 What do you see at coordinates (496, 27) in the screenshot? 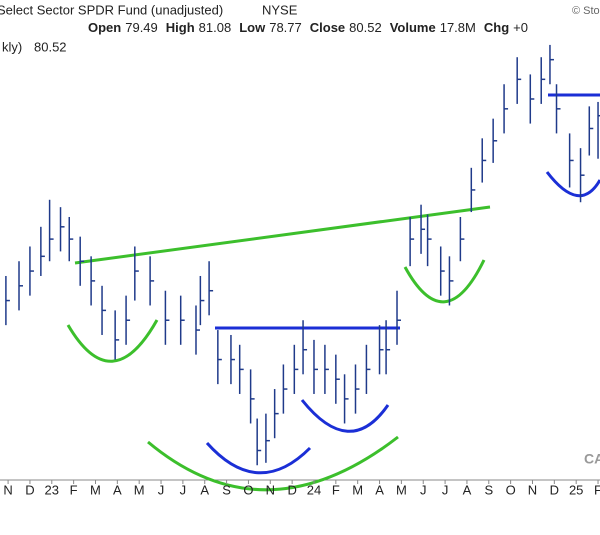
I see `quote-label: Chg` at bounding box center [496, 27].